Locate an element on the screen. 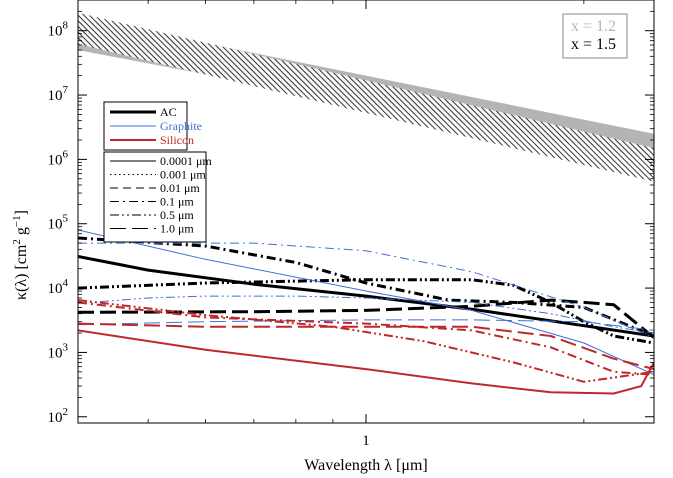 This screenshot has width=673, height=478. x-axis-label: Wavelength λ [μm] is located at coordinates (365, 465).